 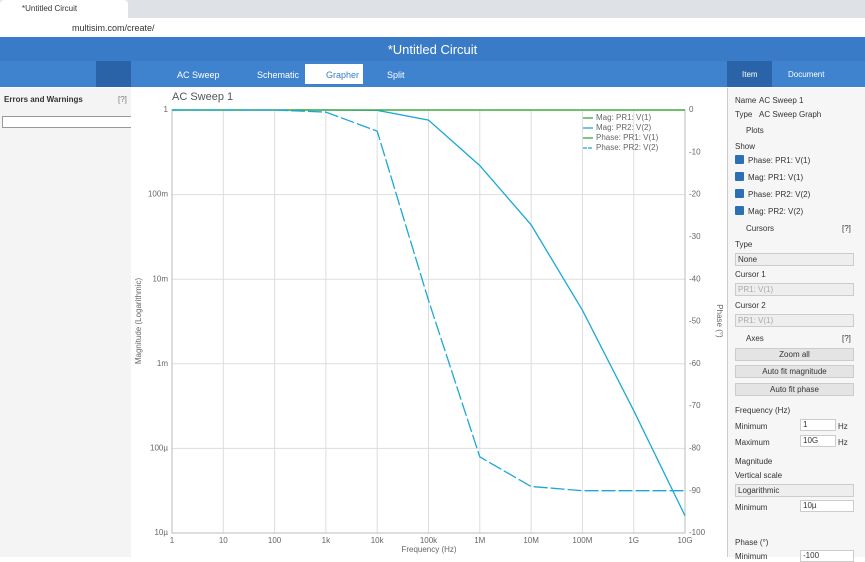 I want to click on x-tick-label: 1k, so click(x=326, y=540).